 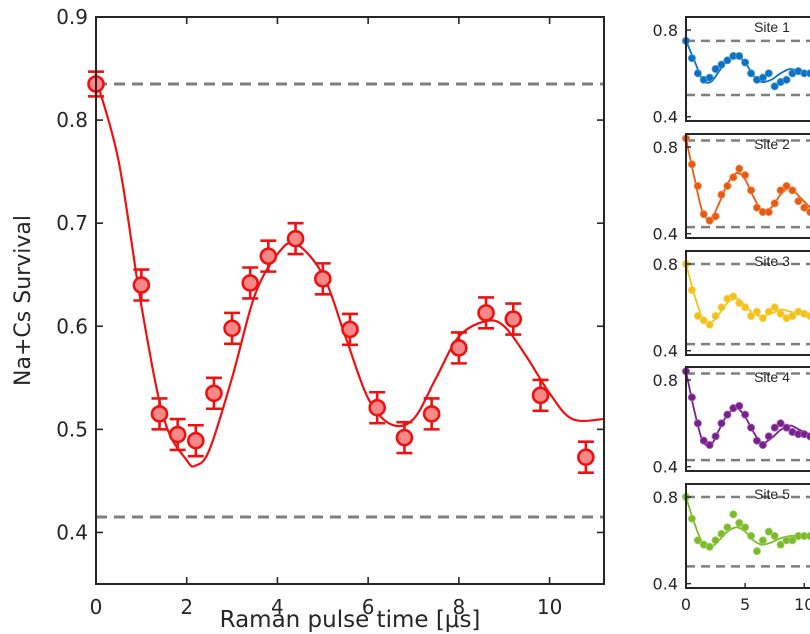 What do you see at coordinates (72, 223) in the screenshot?
I see `y-tick-label: 0.7` at bounding box center [72, 223].